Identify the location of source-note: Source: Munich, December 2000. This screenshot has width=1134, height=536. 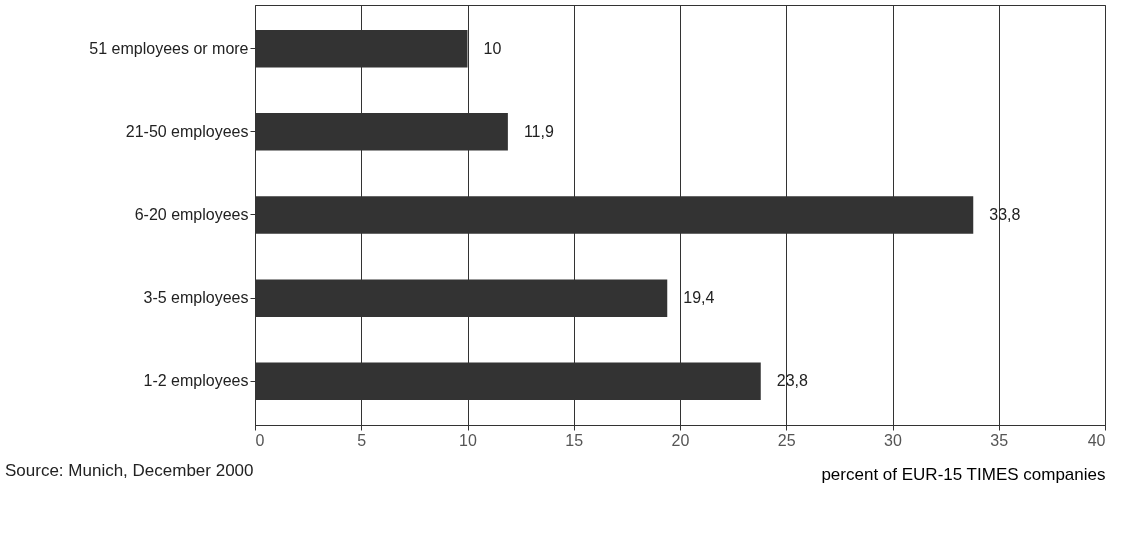
(129, 470).